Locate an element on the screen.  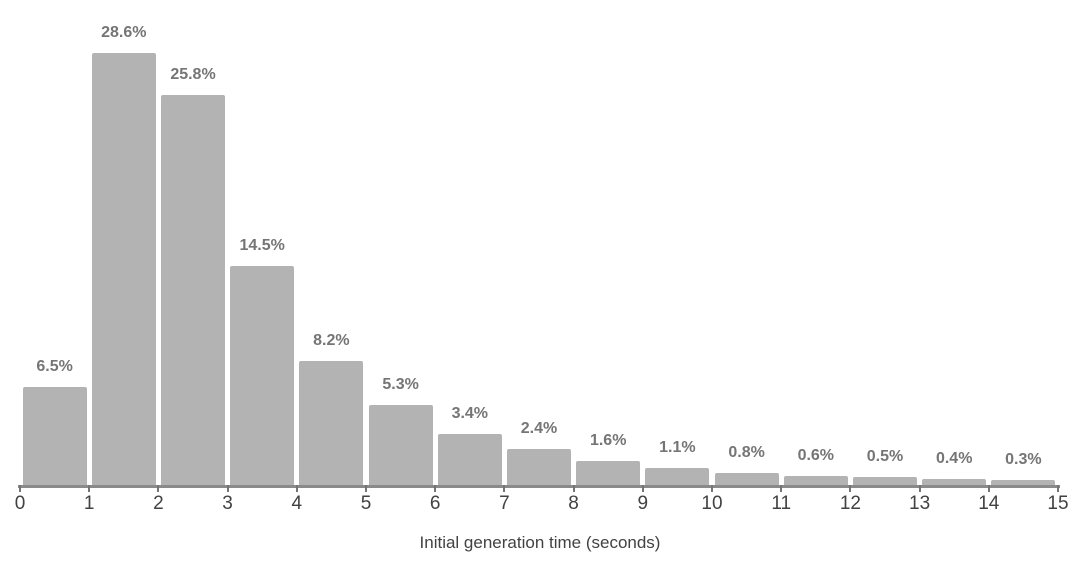
x-axis-tick-label: 13 is located at coordinates (920, 503).